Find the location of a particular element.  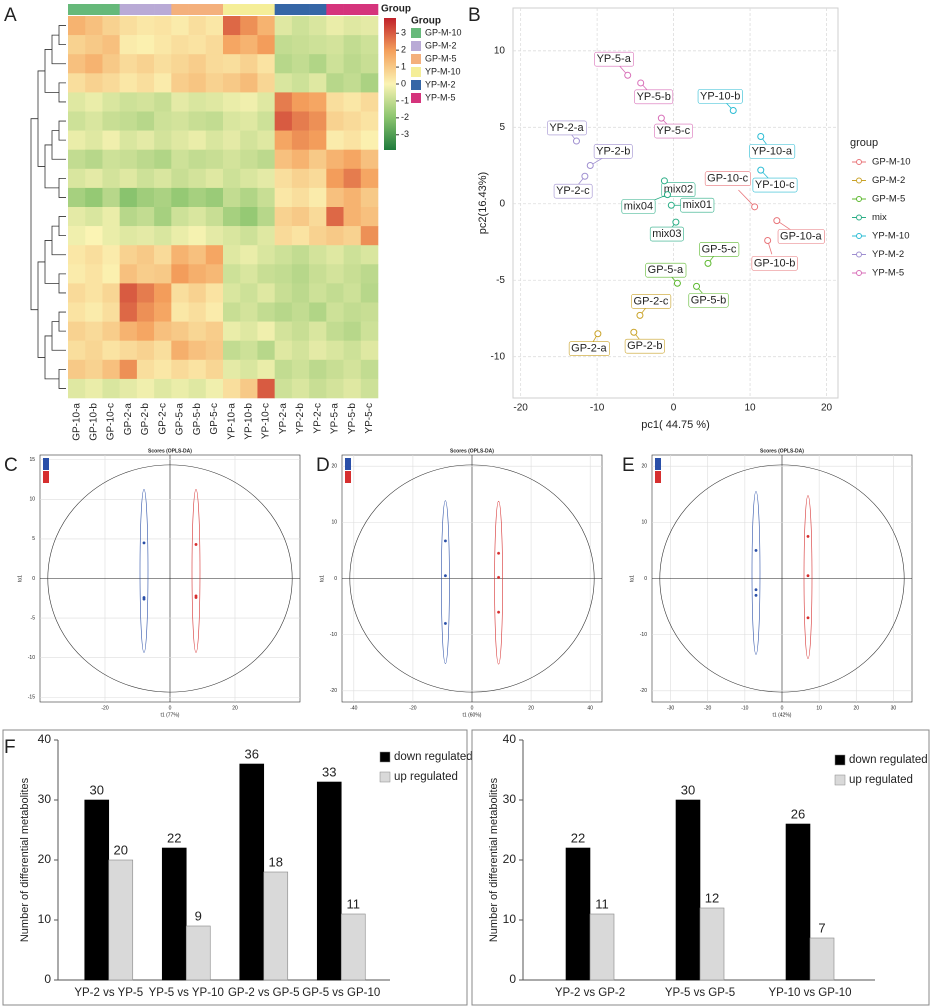

y-tick-label: 0 is located at coordinates (335, 579).